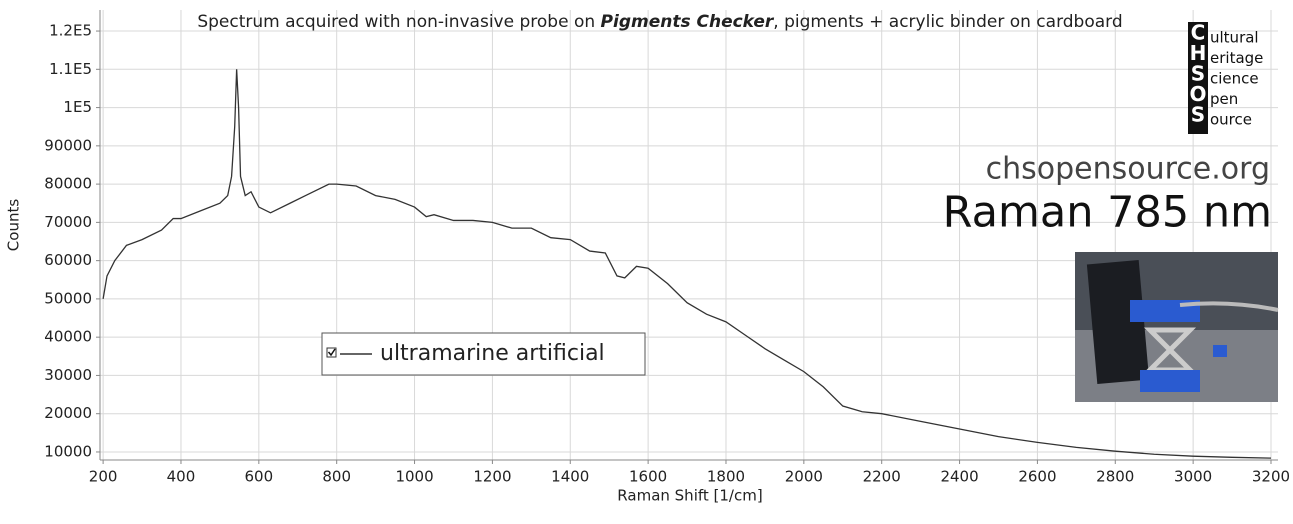  I want to click on y-tick-label: 1.2E5, so click(70, 31).